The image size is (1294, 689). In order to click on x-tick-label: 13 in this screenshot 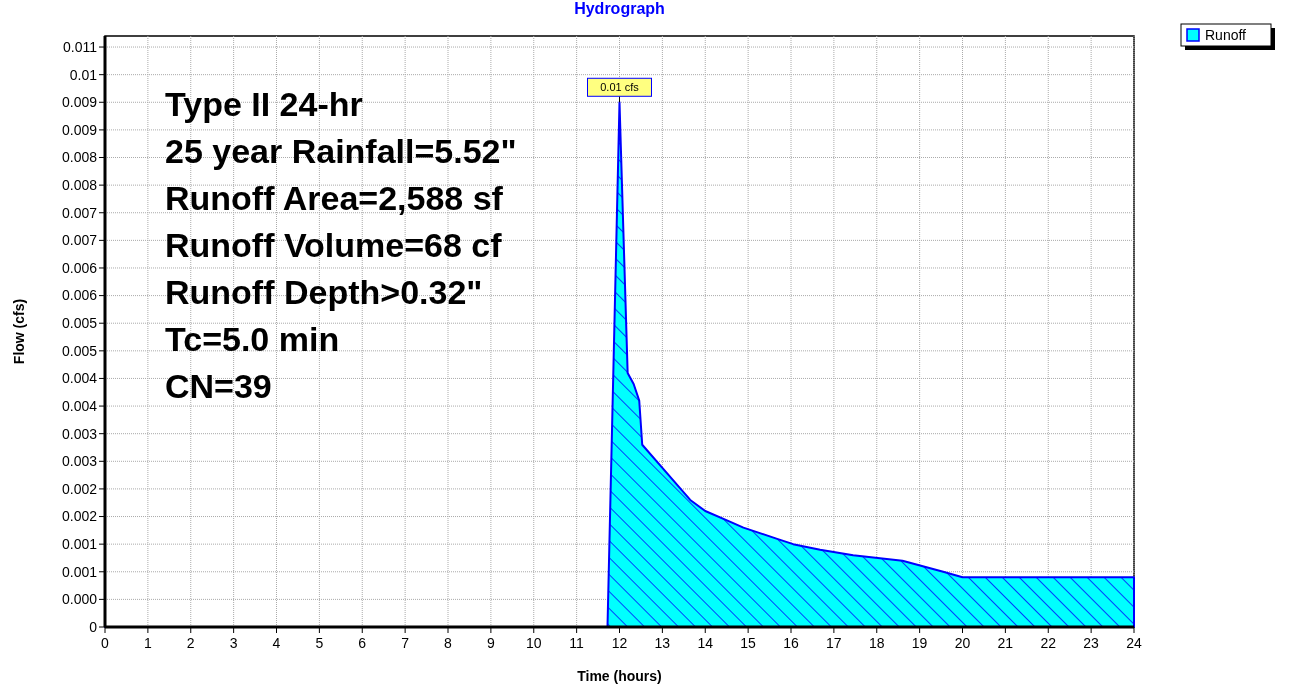, I will do `click(662, 643)`.